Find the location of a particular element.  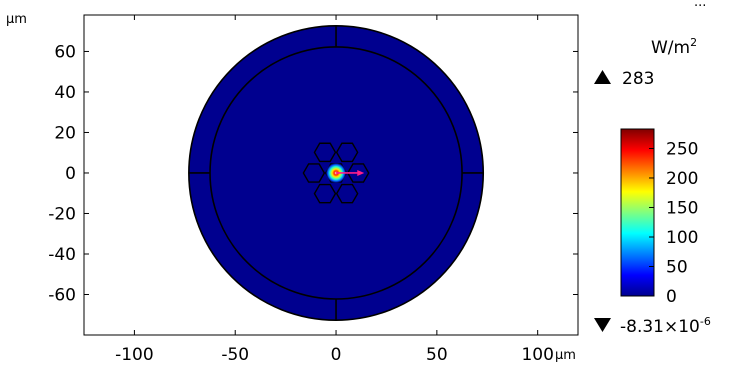

y-tick-label: -40 is located at coordinates (62, 255).